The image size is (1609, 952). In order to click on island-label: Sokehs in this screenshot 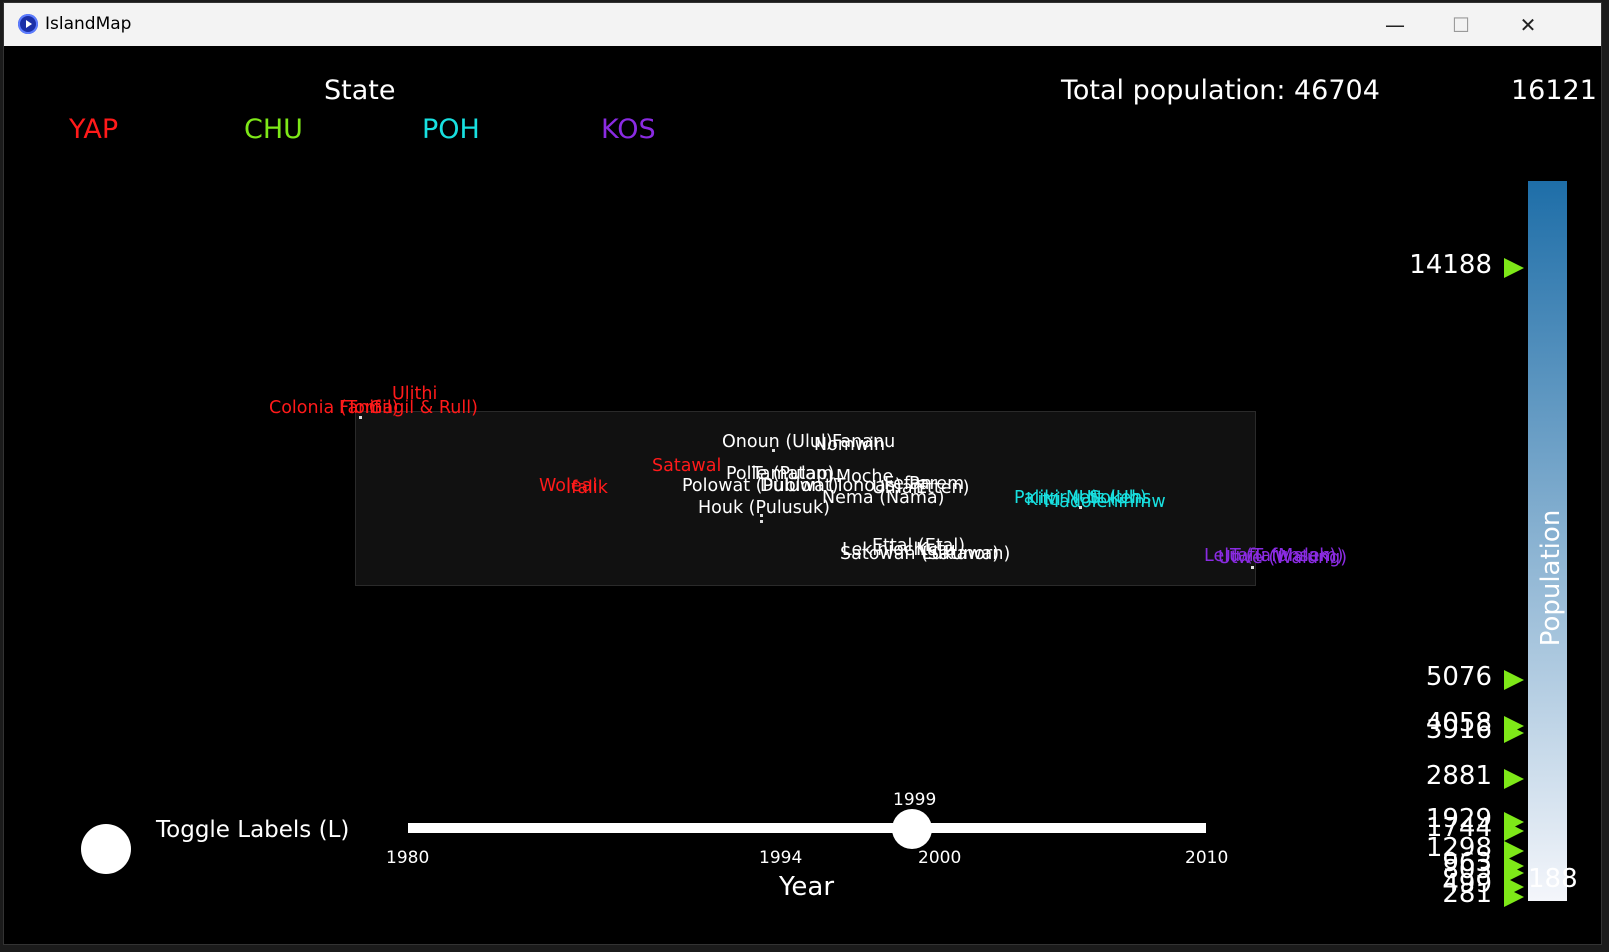, I will do `click(1120, 498)`.